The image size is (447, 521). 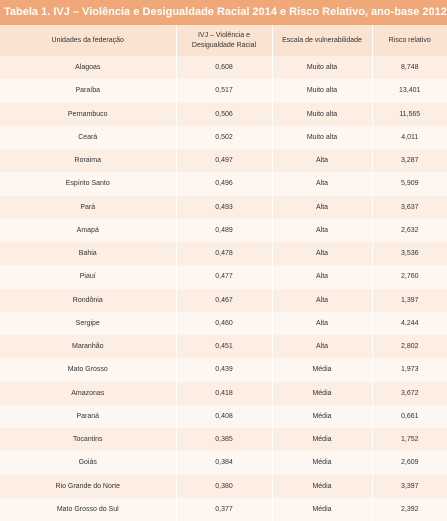 I want to click on cell-relative-risk: 3,637, so click(x=409, y=207).